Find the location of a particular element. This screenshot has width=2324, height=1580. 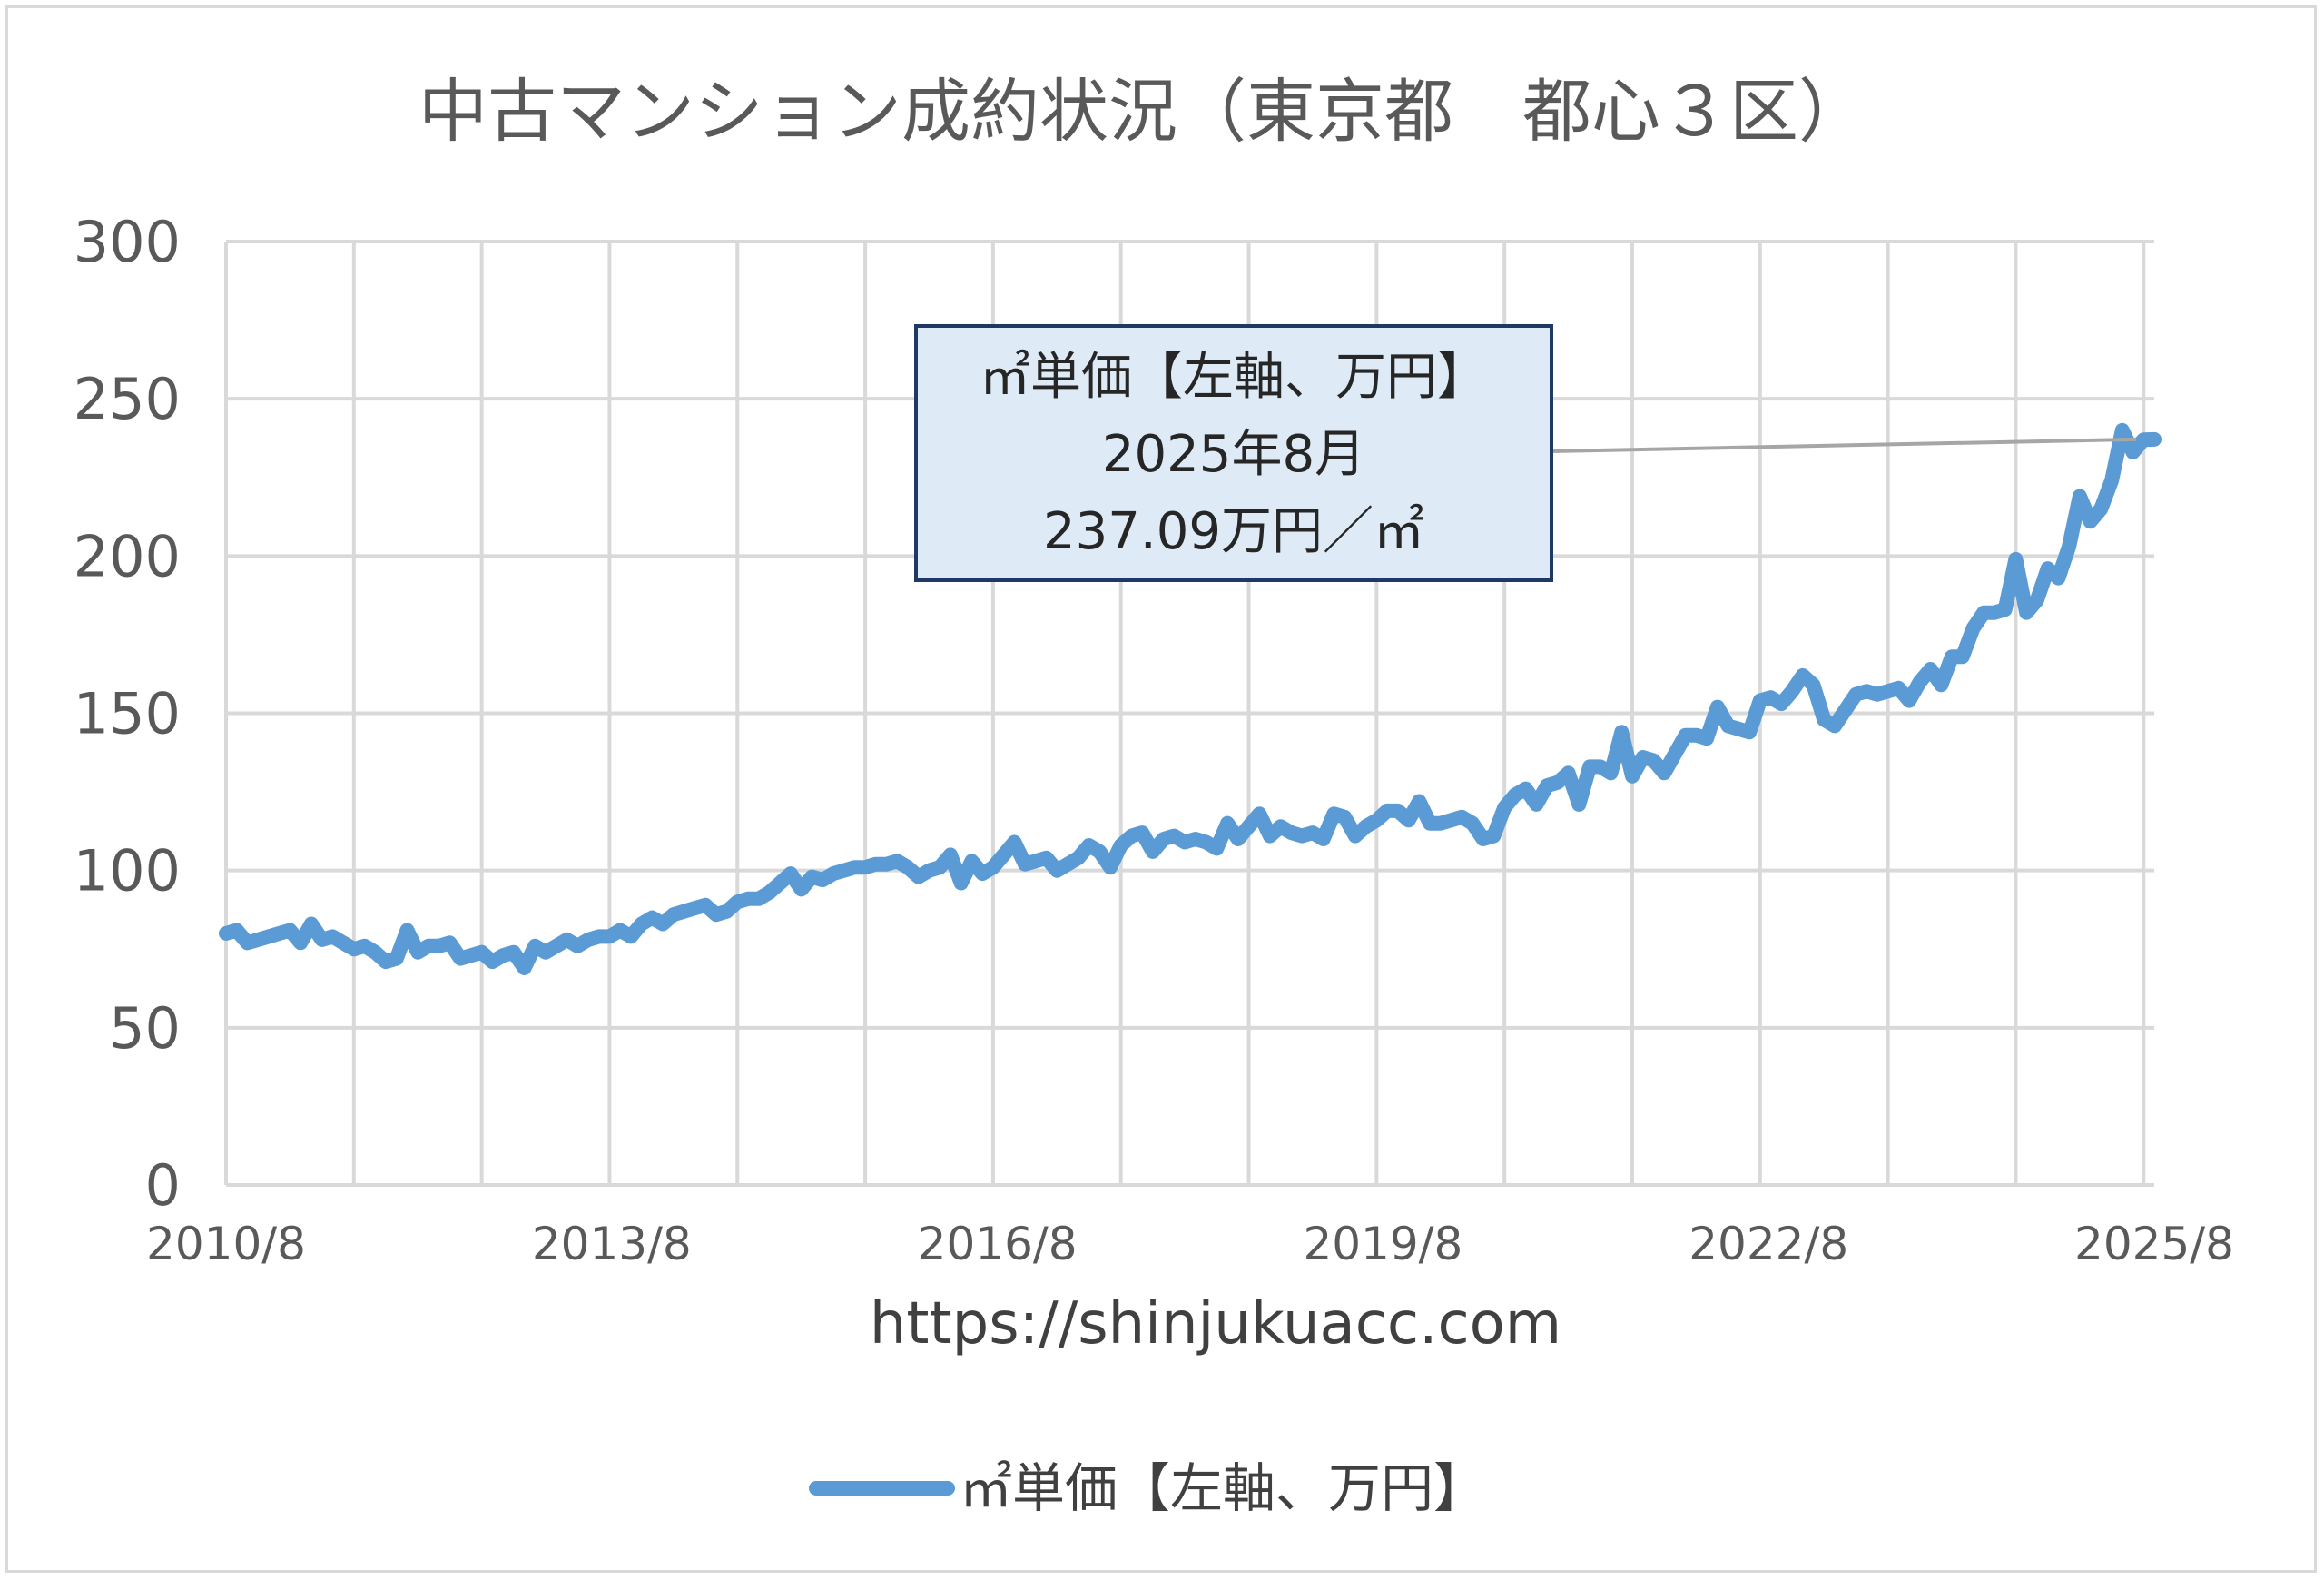

y-tick-label: 300 is located at coordinates (127, 242).